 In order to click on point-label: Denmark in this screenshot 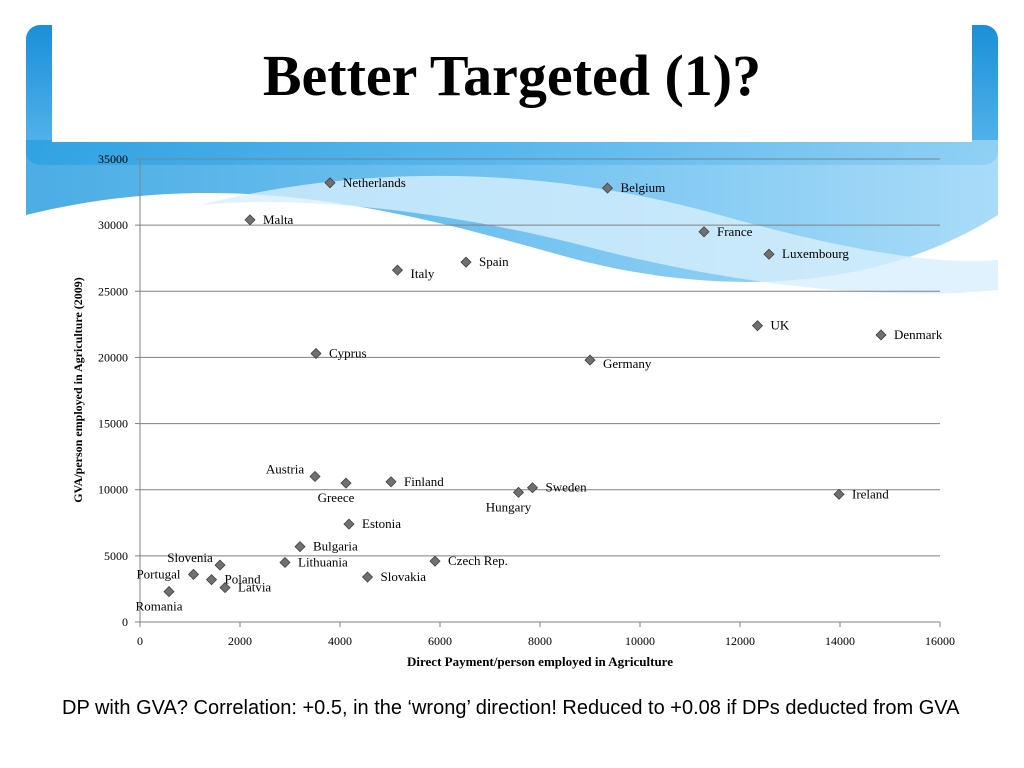, I will do `click(918, 334)`.